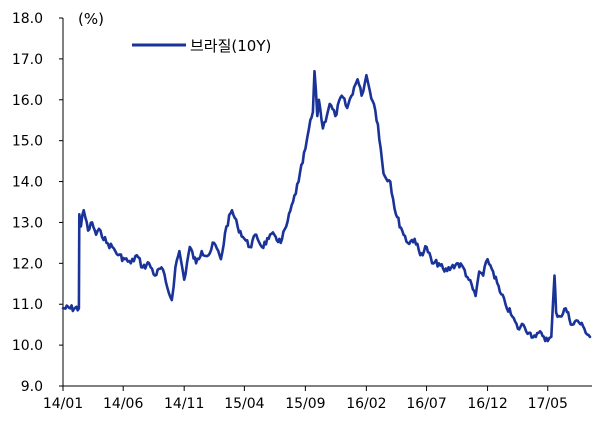 This screenshot has width=594, height=421. I want to click on y-axis: 9.0 10.0 11.0 12.0 13.0 14.0 15.0 16.0 17.0 18.0, so click(38, 203).